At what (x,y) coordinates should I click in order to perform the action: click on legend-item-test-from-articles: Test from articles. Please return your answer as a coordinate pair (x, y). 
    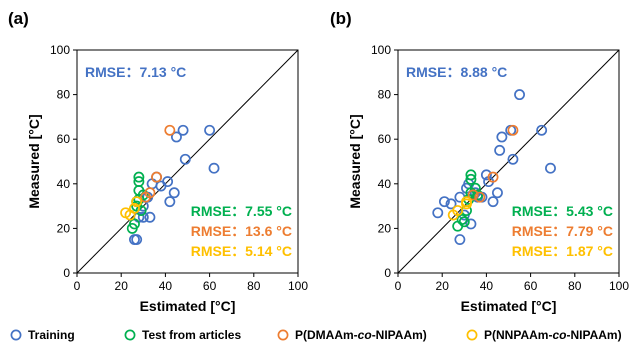
    Looking at the image, I should click on (182, 335).